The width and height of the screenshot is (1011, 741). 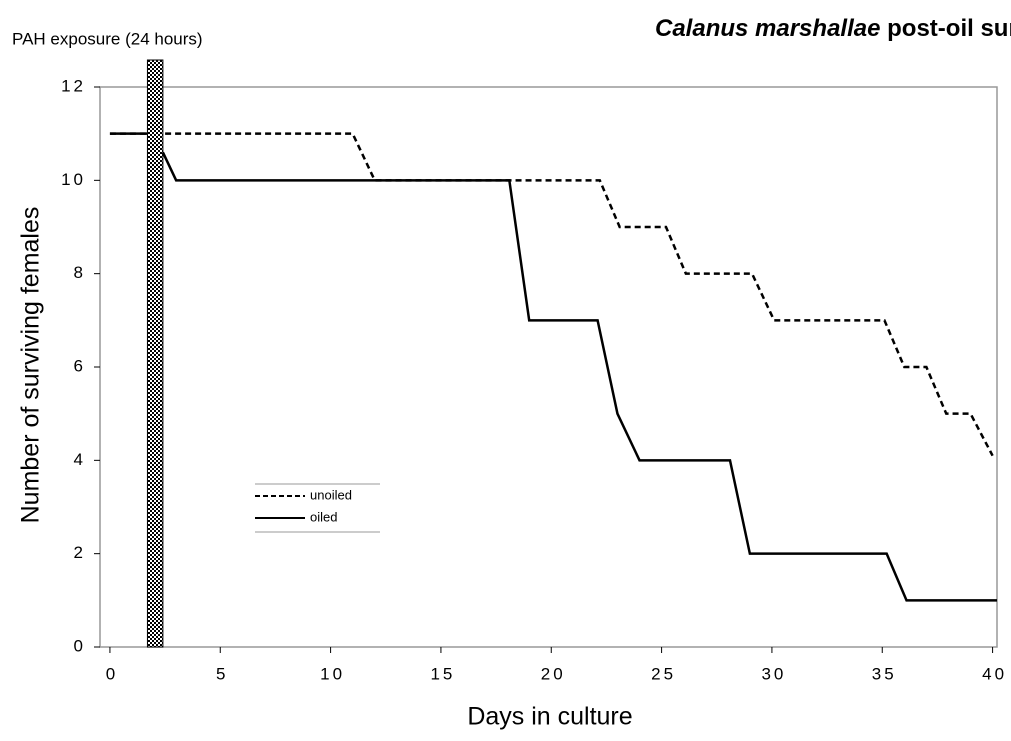 I want to click on x-tick-label: 10, so click(x=332, y=673).